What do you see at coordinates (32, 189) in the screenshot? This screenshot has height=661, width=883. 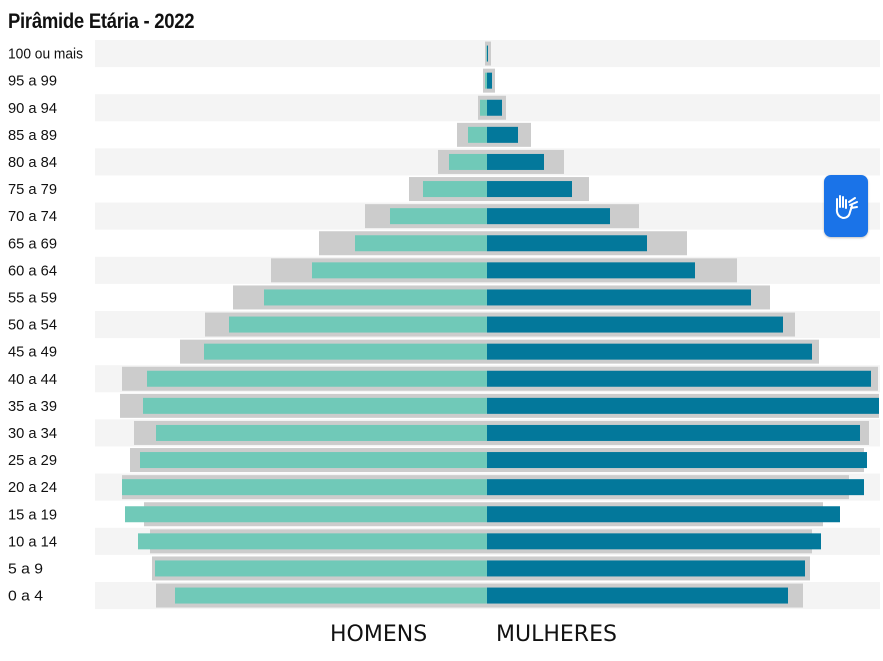 I see `age-group-label: 75 a 79` at bounding box center [32, 189].